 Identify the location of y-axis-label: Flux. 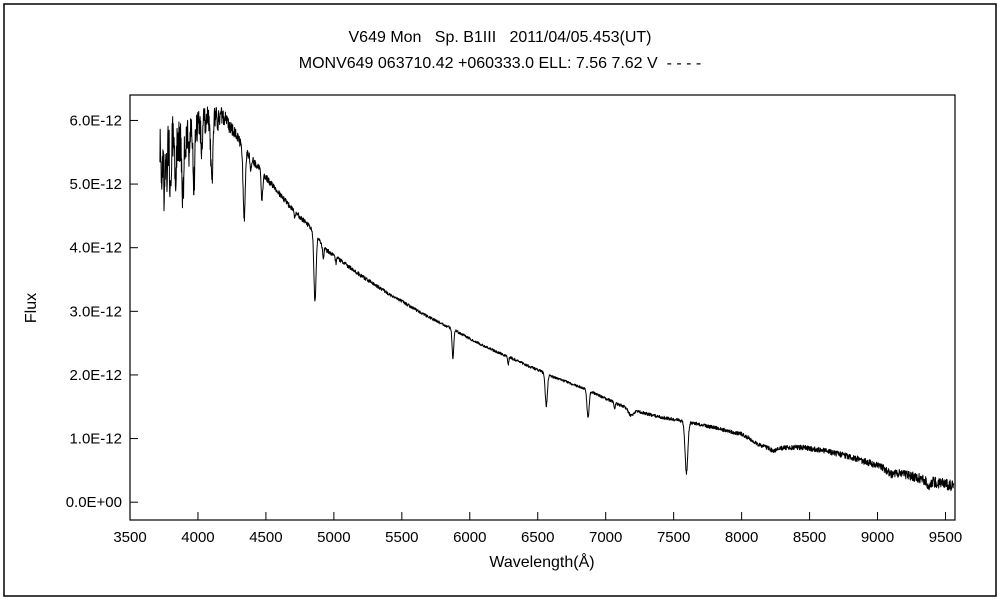
(31, 308).